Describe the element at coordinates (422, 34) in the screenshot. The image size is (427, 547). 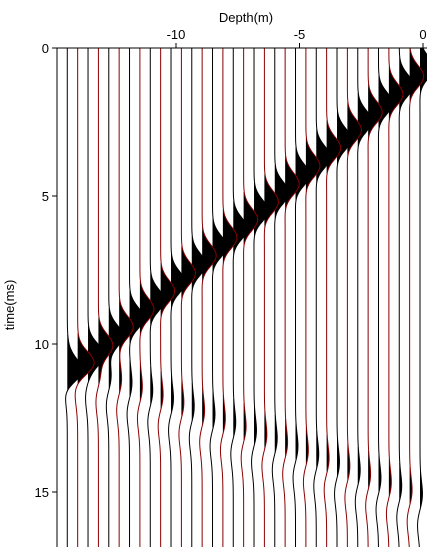
I see `x-tick-label: 0` at that location.